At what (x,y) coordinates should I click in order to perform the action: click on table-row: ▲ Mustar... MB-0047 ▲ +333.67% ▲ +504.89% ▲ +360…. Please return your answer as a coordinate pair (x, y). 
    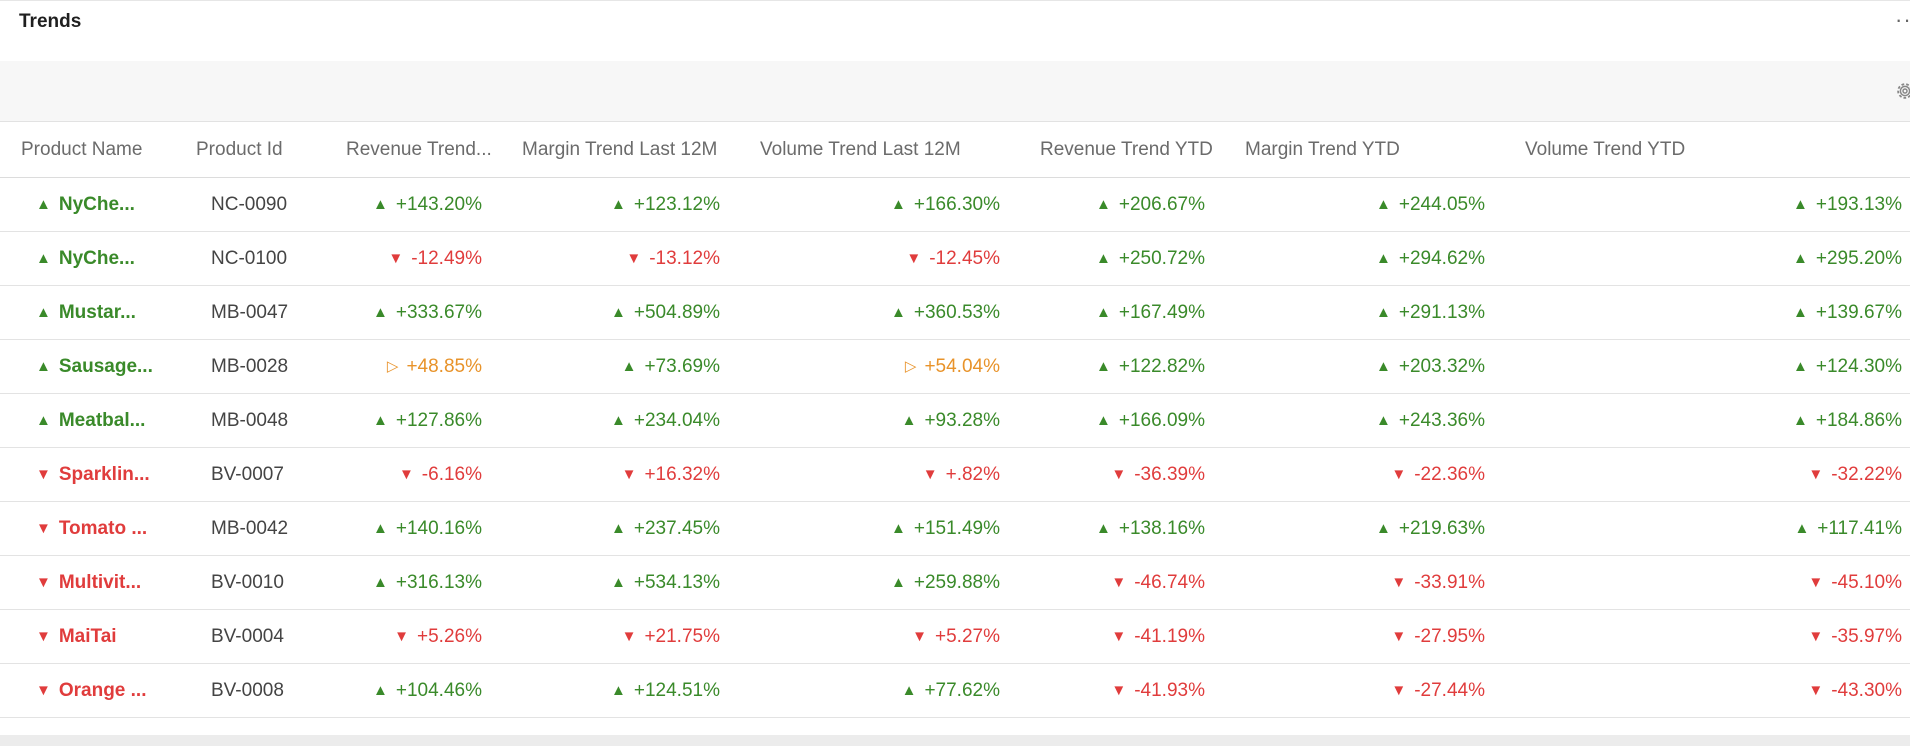
    Looking at the image, I should click on (955, 313).